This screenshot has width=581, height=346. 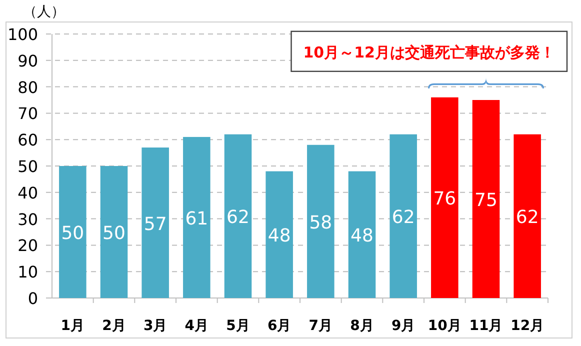 I want to click on x-tick-label: 5月, so click(x=238, y=326).